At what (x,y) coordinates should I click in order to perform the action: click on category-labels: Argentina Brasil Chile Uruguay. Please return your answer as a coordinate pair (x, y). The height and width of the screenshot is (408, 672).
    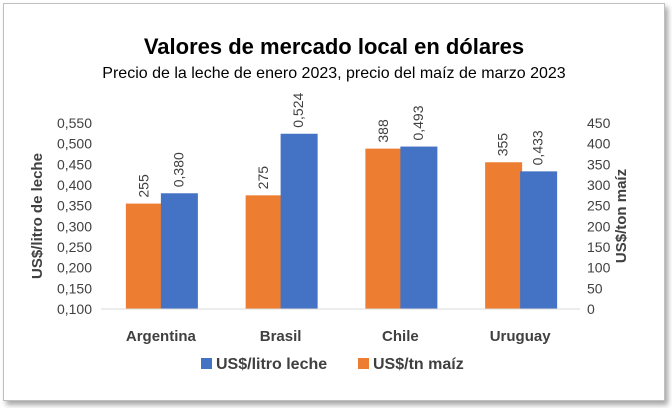
    Looking at the image, I should click on (338, 336).